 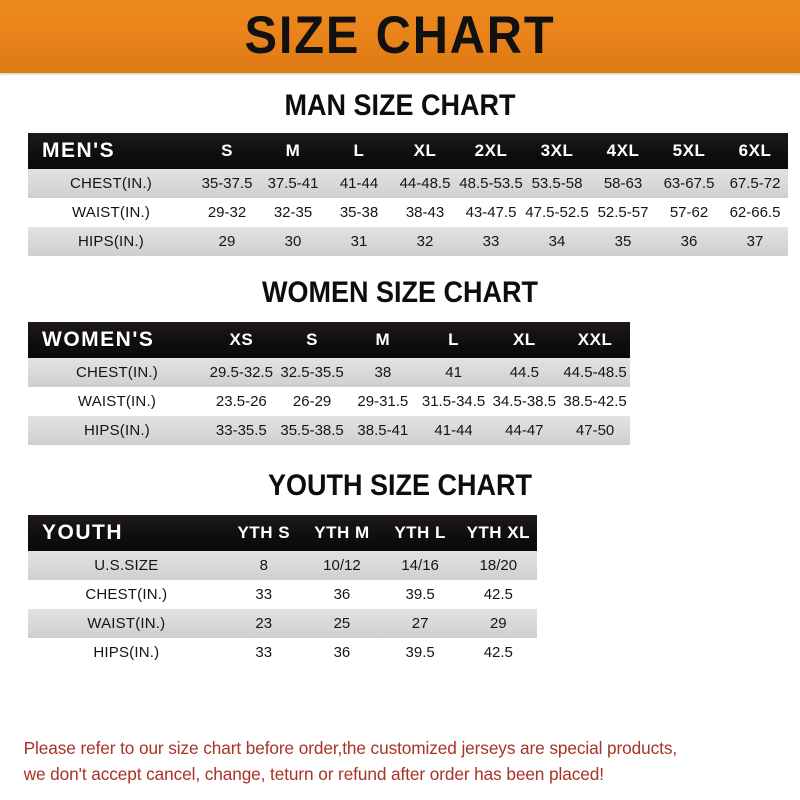 What do you see at coordinates (557, 241) in the screenshot?
I see `table-cell: 34` at bounding box center [557, 241].